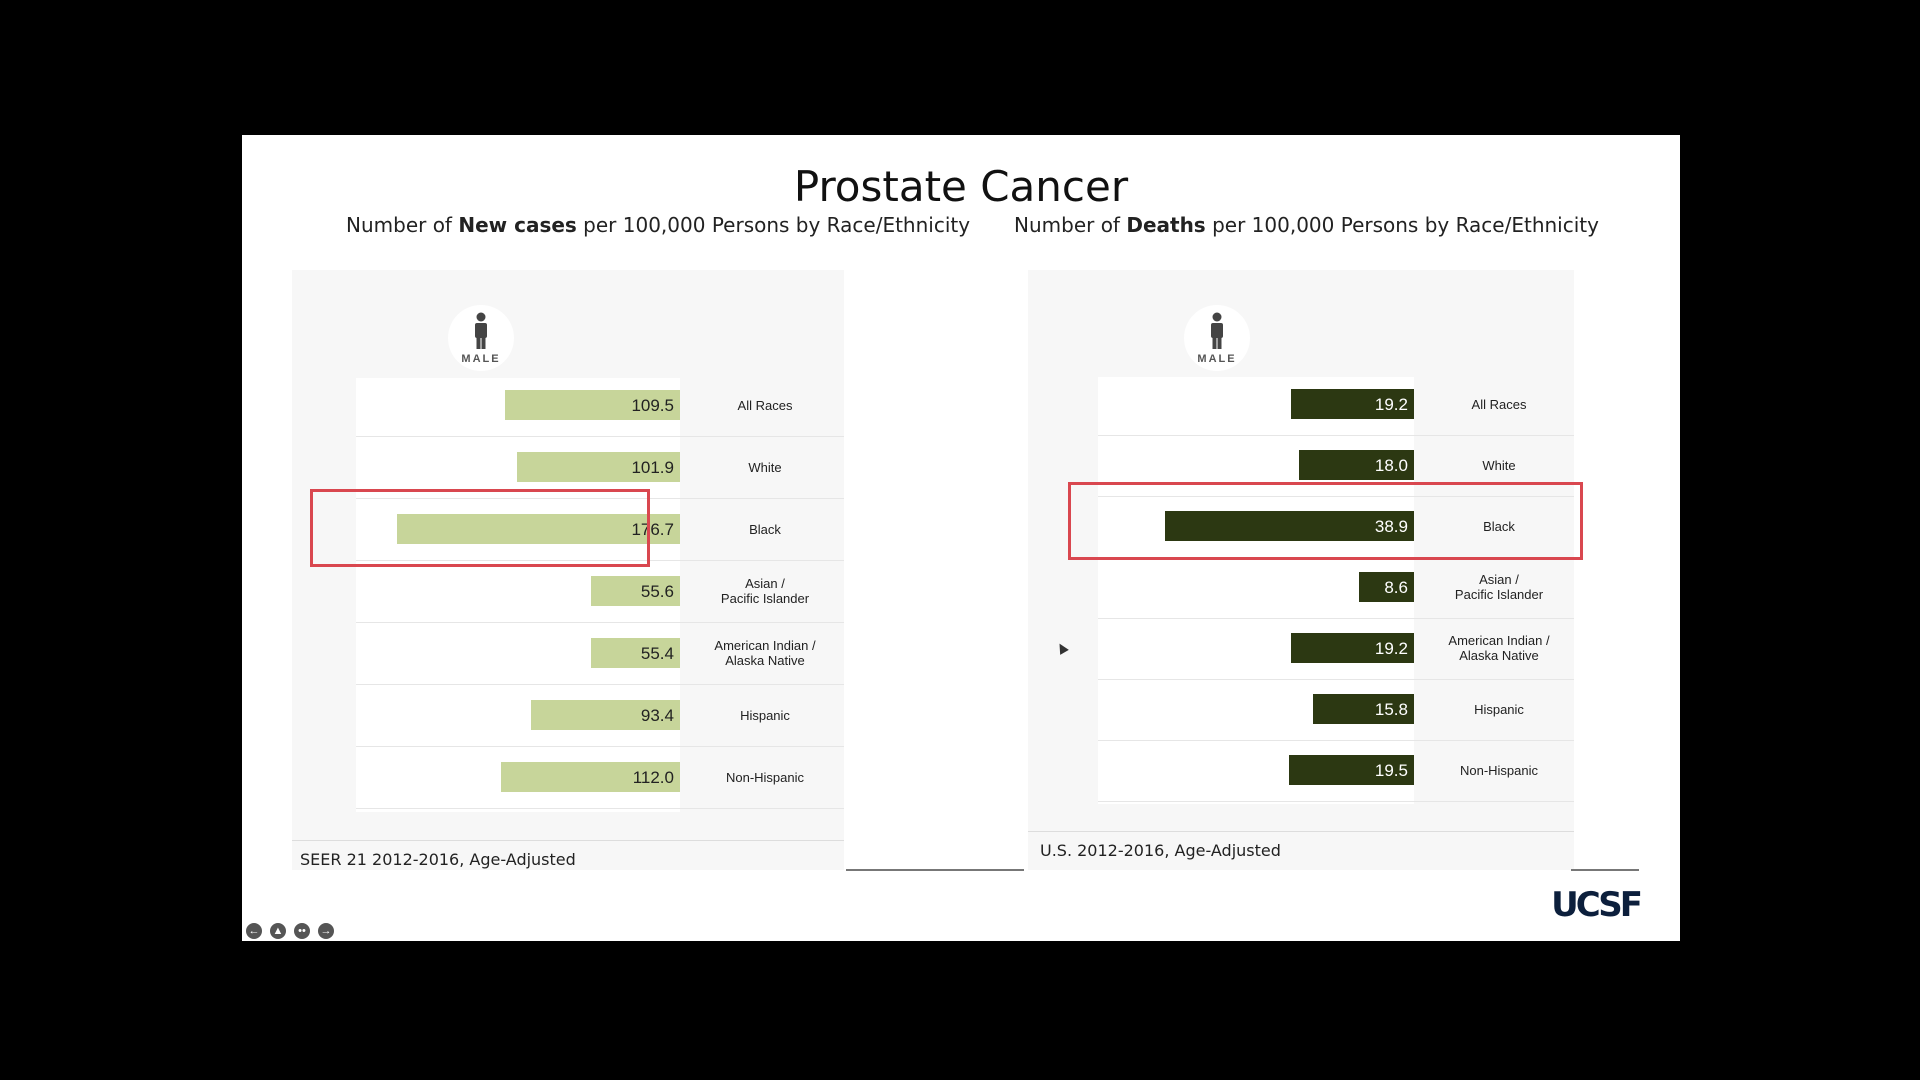  I want to click on bar-value-label: 93.4, so click(657, 715).